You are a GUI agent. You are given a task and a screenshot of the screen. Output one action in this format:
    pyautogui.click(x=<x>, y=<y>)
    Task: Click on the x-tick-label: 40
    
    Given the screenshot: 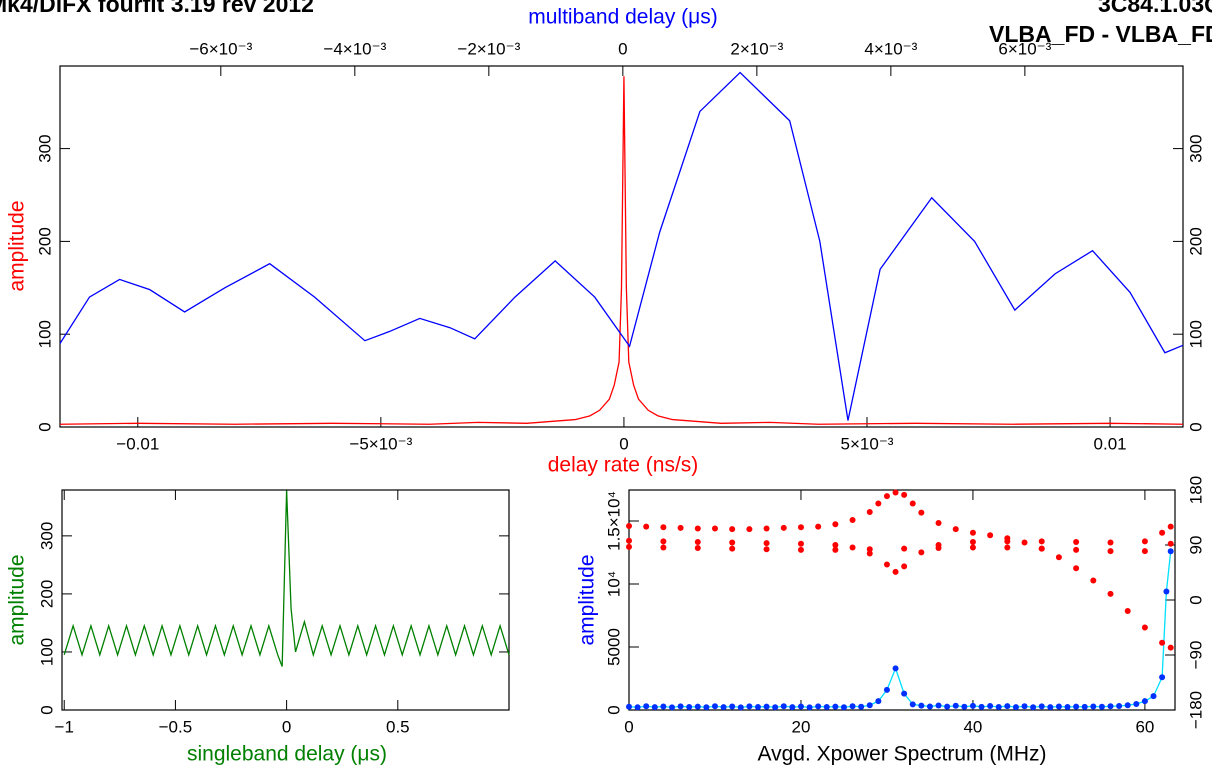 What is the action you would take?
    pyautogui.click(x=972, y=726)
    